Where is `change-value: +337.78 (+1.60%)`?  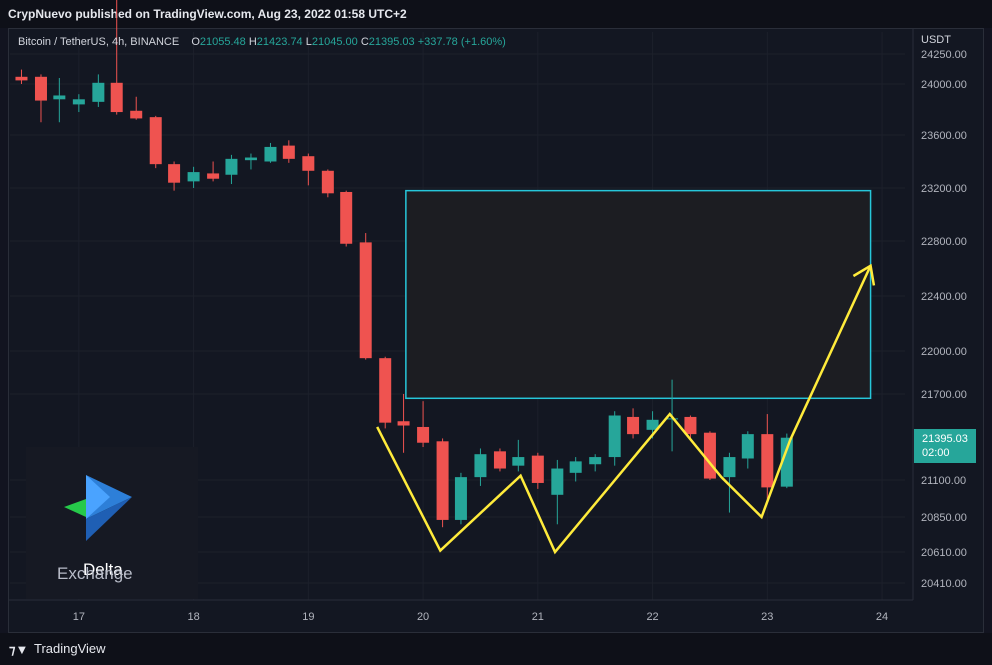
change-value: +337.78 (+1.60%) is located at coordinates (461, 42).